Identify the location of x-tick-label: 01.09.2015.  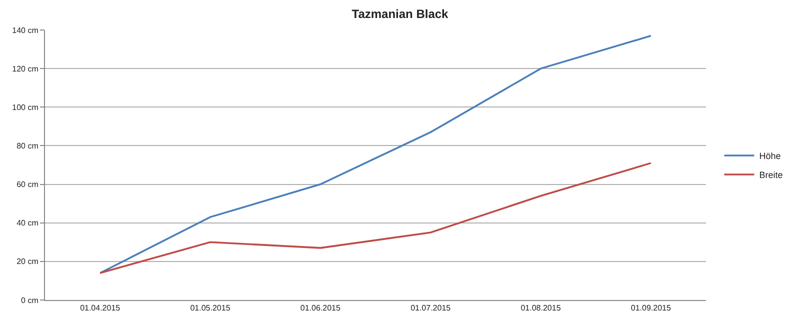
(651, 308).